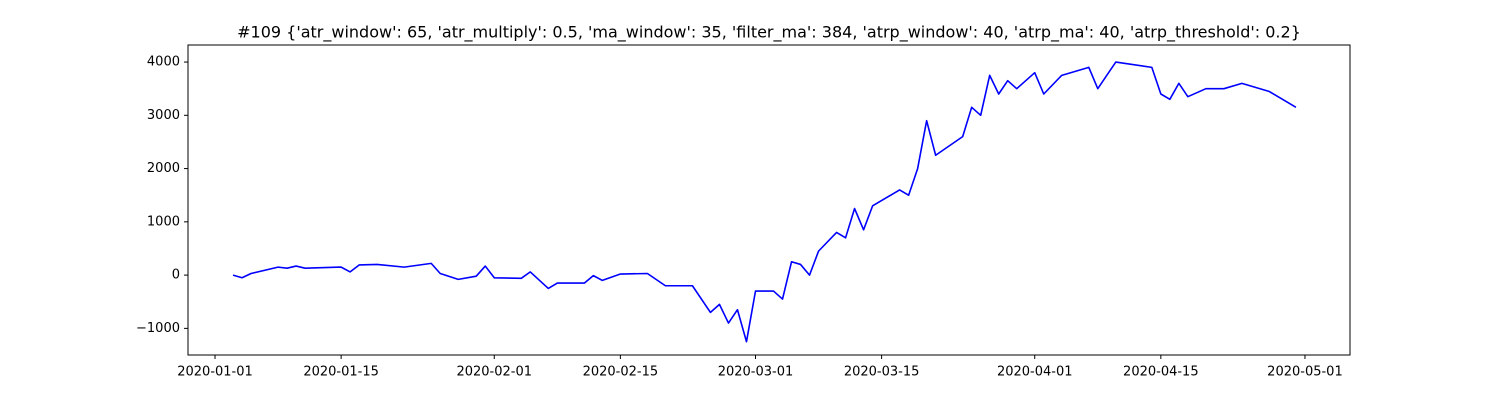  I want to click on y-tick-label: −1000, so click(158, 328).